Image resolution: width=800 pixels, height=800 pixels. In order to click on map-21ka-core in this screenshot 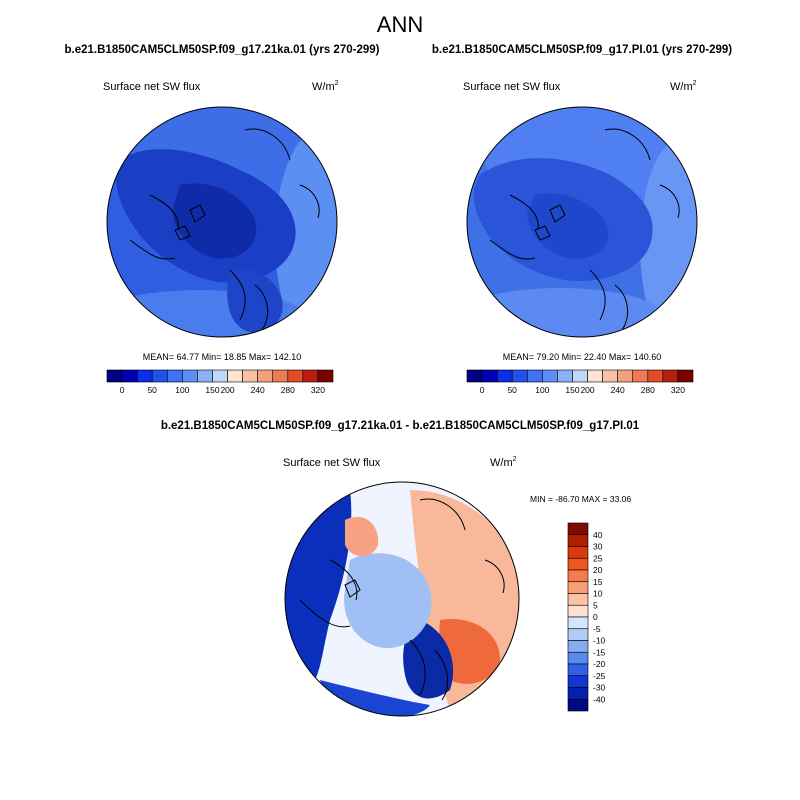, I will do `click(214, 221)`.